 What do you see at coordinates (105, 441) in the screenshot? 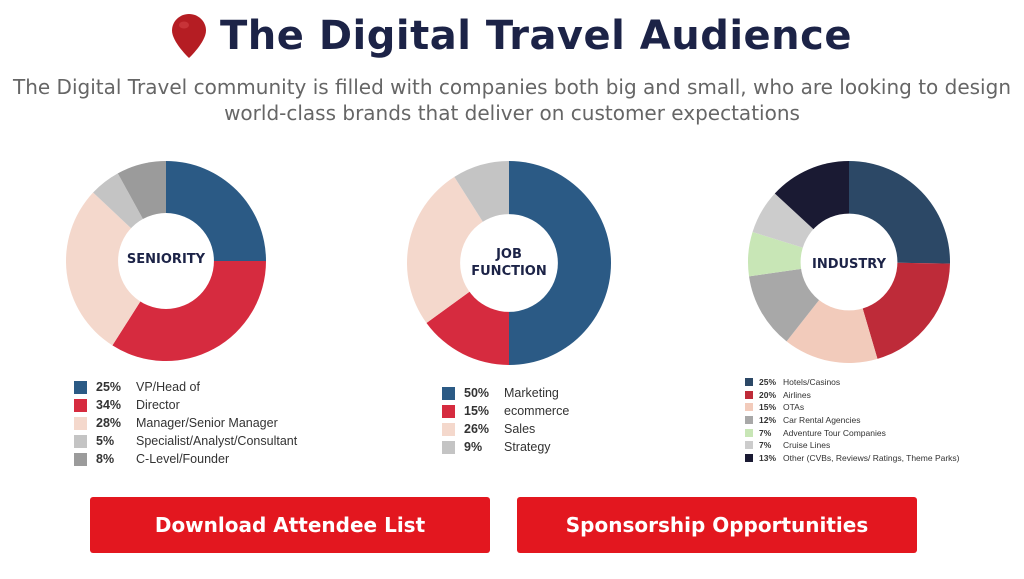
I see `legend-percent: 5%` at bounding box center [105, 441].